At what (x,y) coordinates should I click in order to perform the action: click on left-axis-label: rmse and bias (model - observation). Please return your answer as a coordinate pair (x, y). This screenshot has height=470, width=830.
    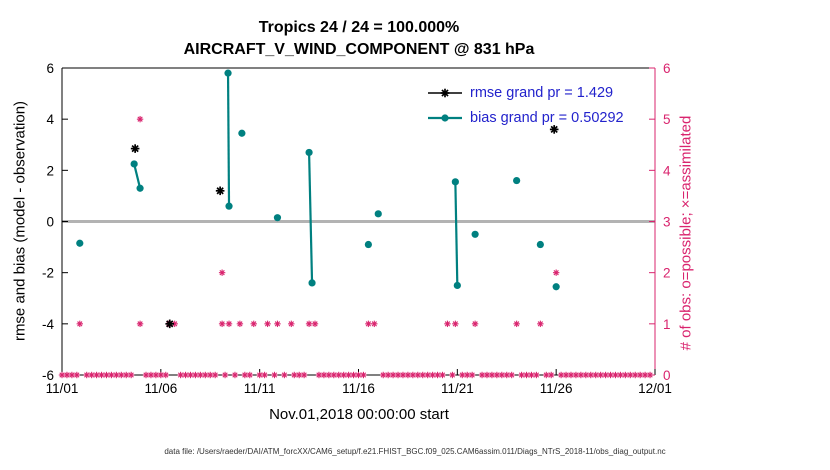
    Looking at the image, I should click on (20, 221).